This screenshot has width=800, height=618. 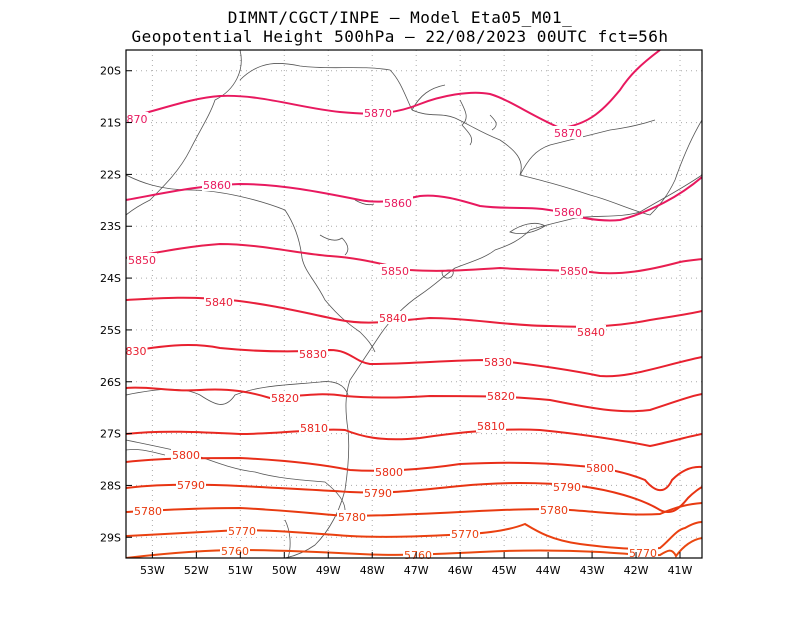 I want to click on lon-tick-label: 52W, so click(x=196, y=570).